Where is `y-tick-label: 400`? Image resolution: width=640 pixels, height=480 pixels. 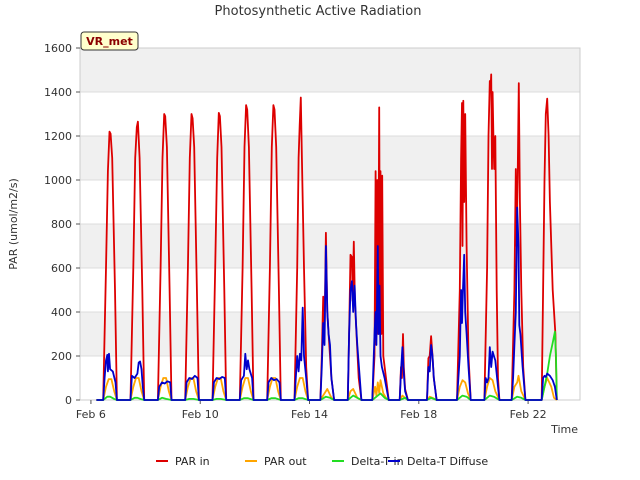
y-tick-label: 400 is located at coordinates (61, 312).